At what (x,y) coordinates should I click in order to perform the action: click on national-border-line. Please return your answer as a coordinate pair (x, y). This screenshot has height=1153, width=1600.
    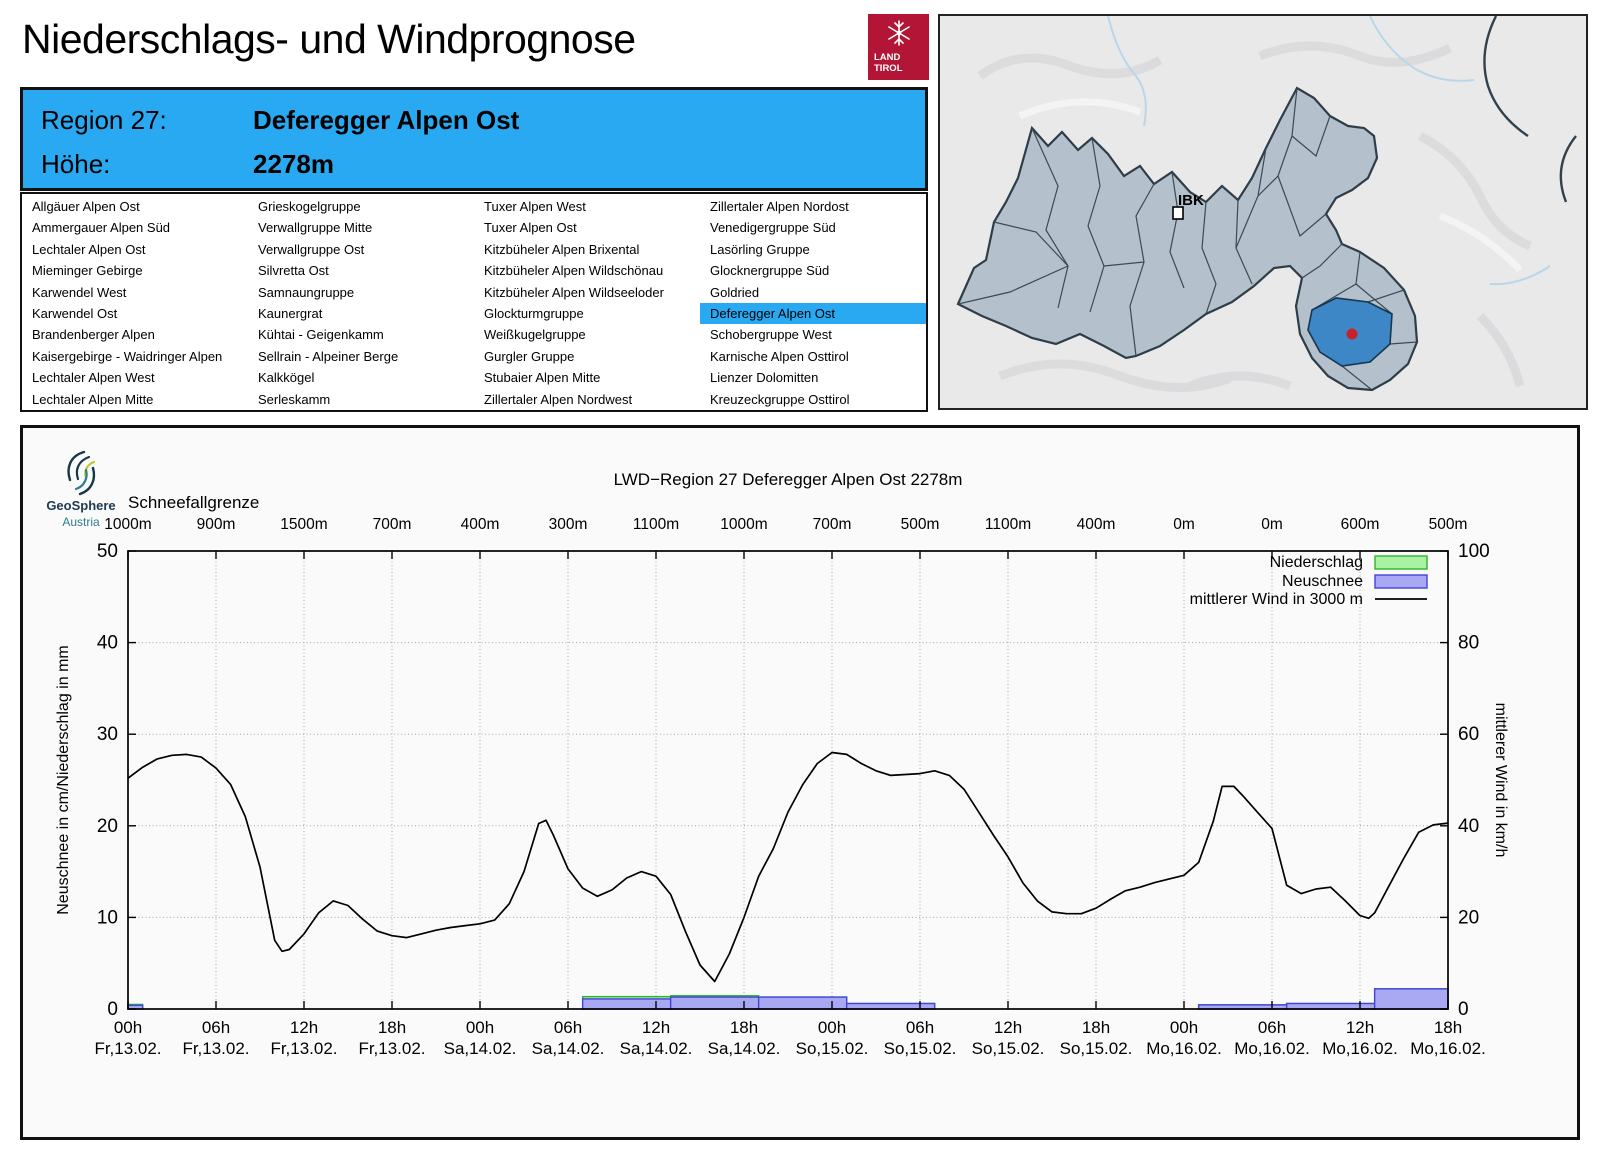
    Looking at the image, I should click on (1530, 109).